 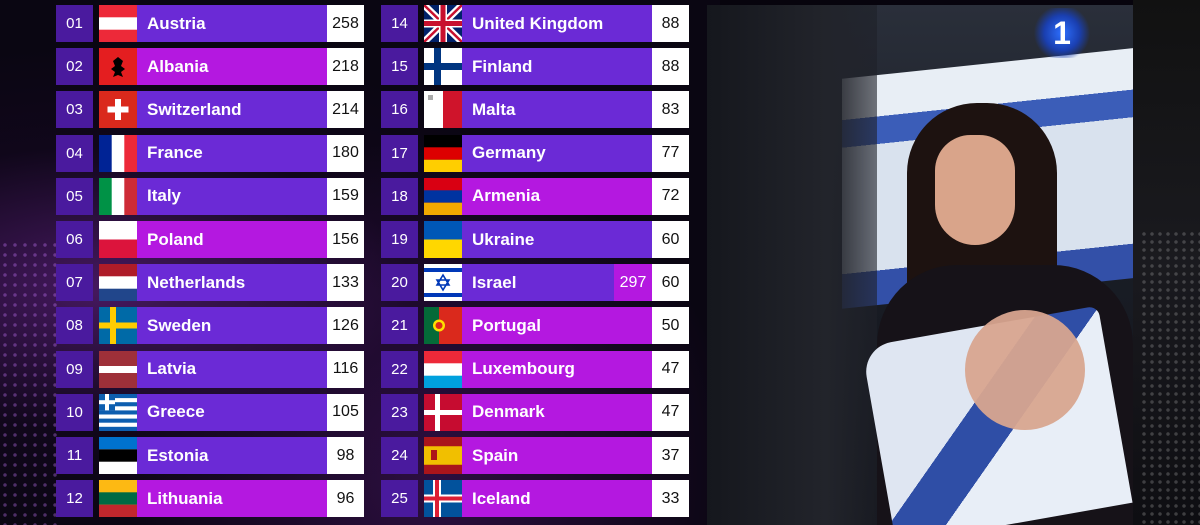 What do you see at coordinates (232, 283) in the screenshot?
I see `country-name: Netherlands` at bounding box center [232, 283].